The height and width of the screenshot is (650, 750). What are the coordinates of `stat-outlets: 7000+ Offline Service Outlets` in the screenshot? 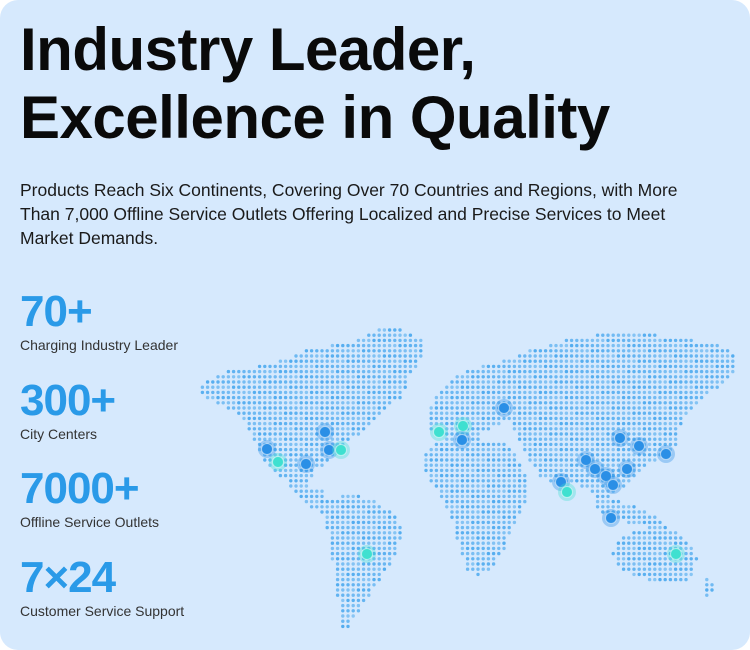 It's located at (89, 499).